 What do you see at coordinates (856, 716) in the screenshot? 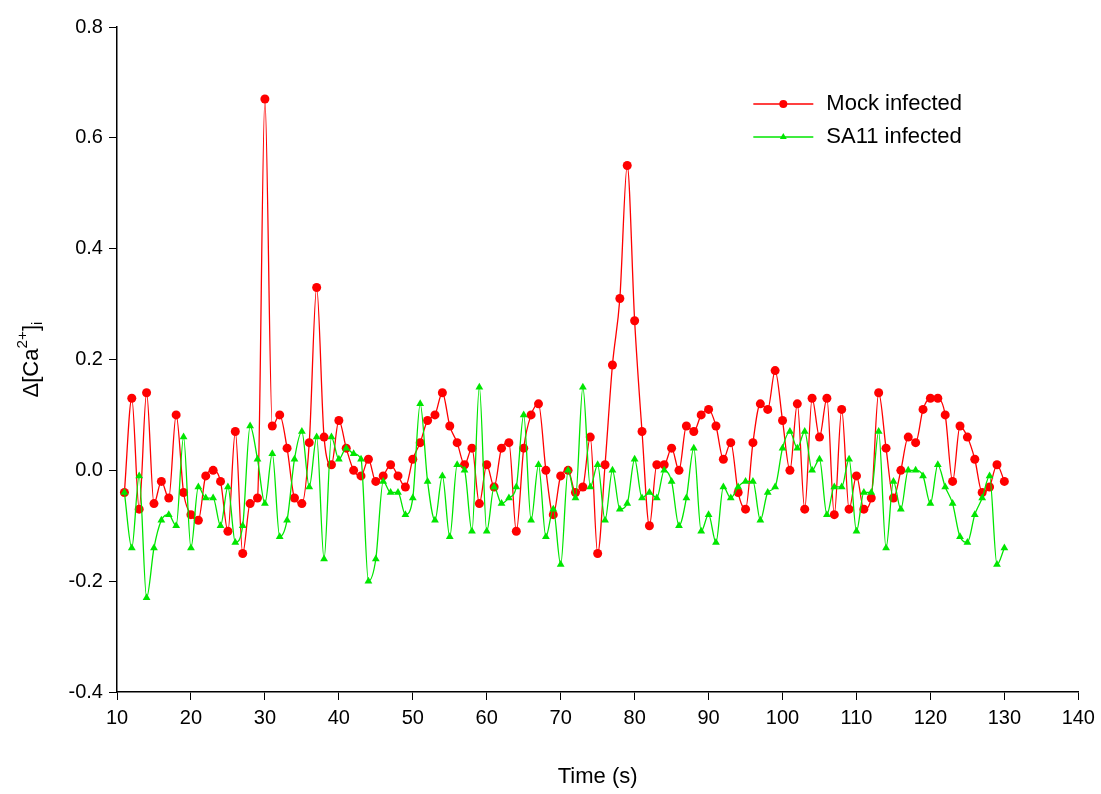
I see `x-tick-label: 110` at bounding box center [856, 716].